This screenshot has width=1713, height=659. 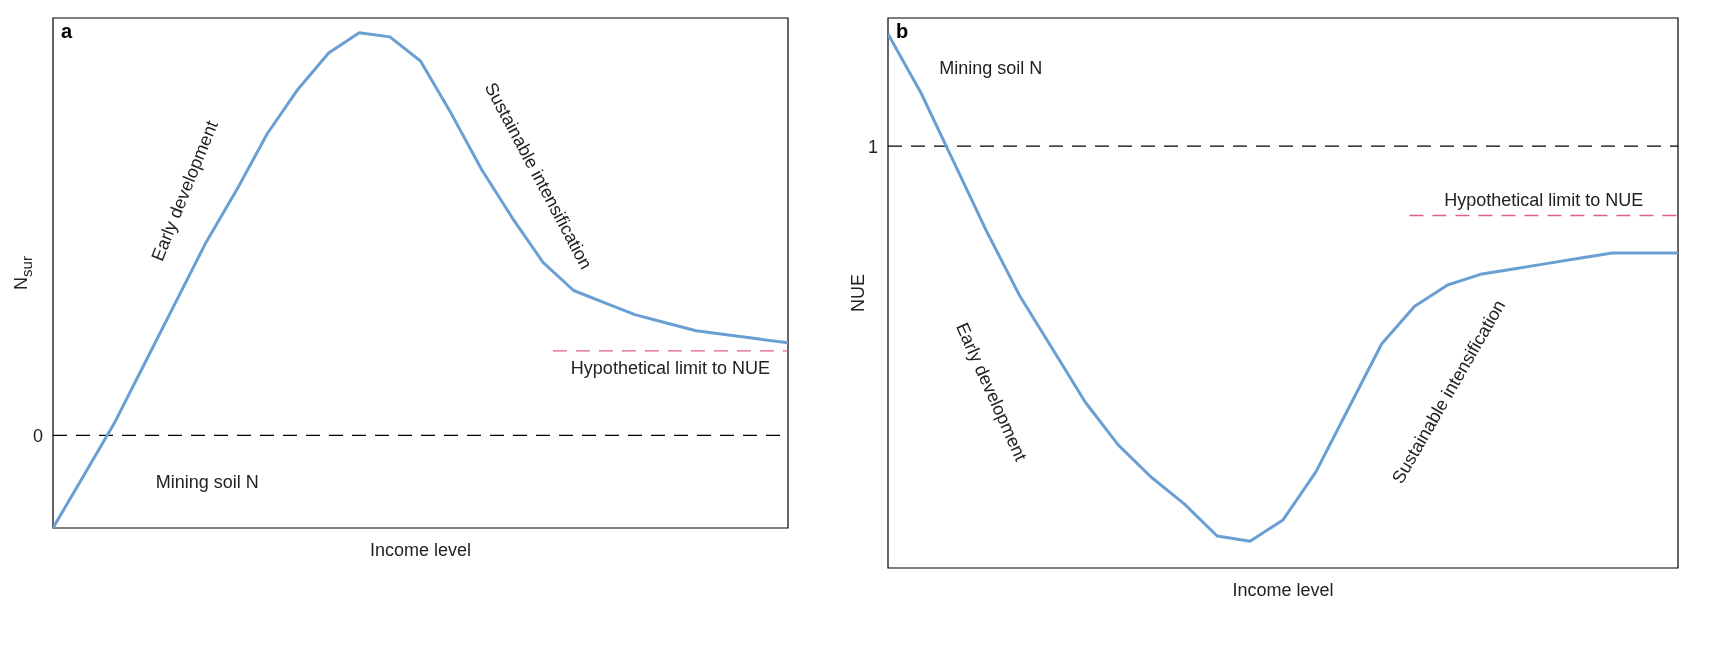 What do you see at coordinates (858, 293) in the screenshot?
I see `y-axis-title: NUE` at bounding box center [858, 293].